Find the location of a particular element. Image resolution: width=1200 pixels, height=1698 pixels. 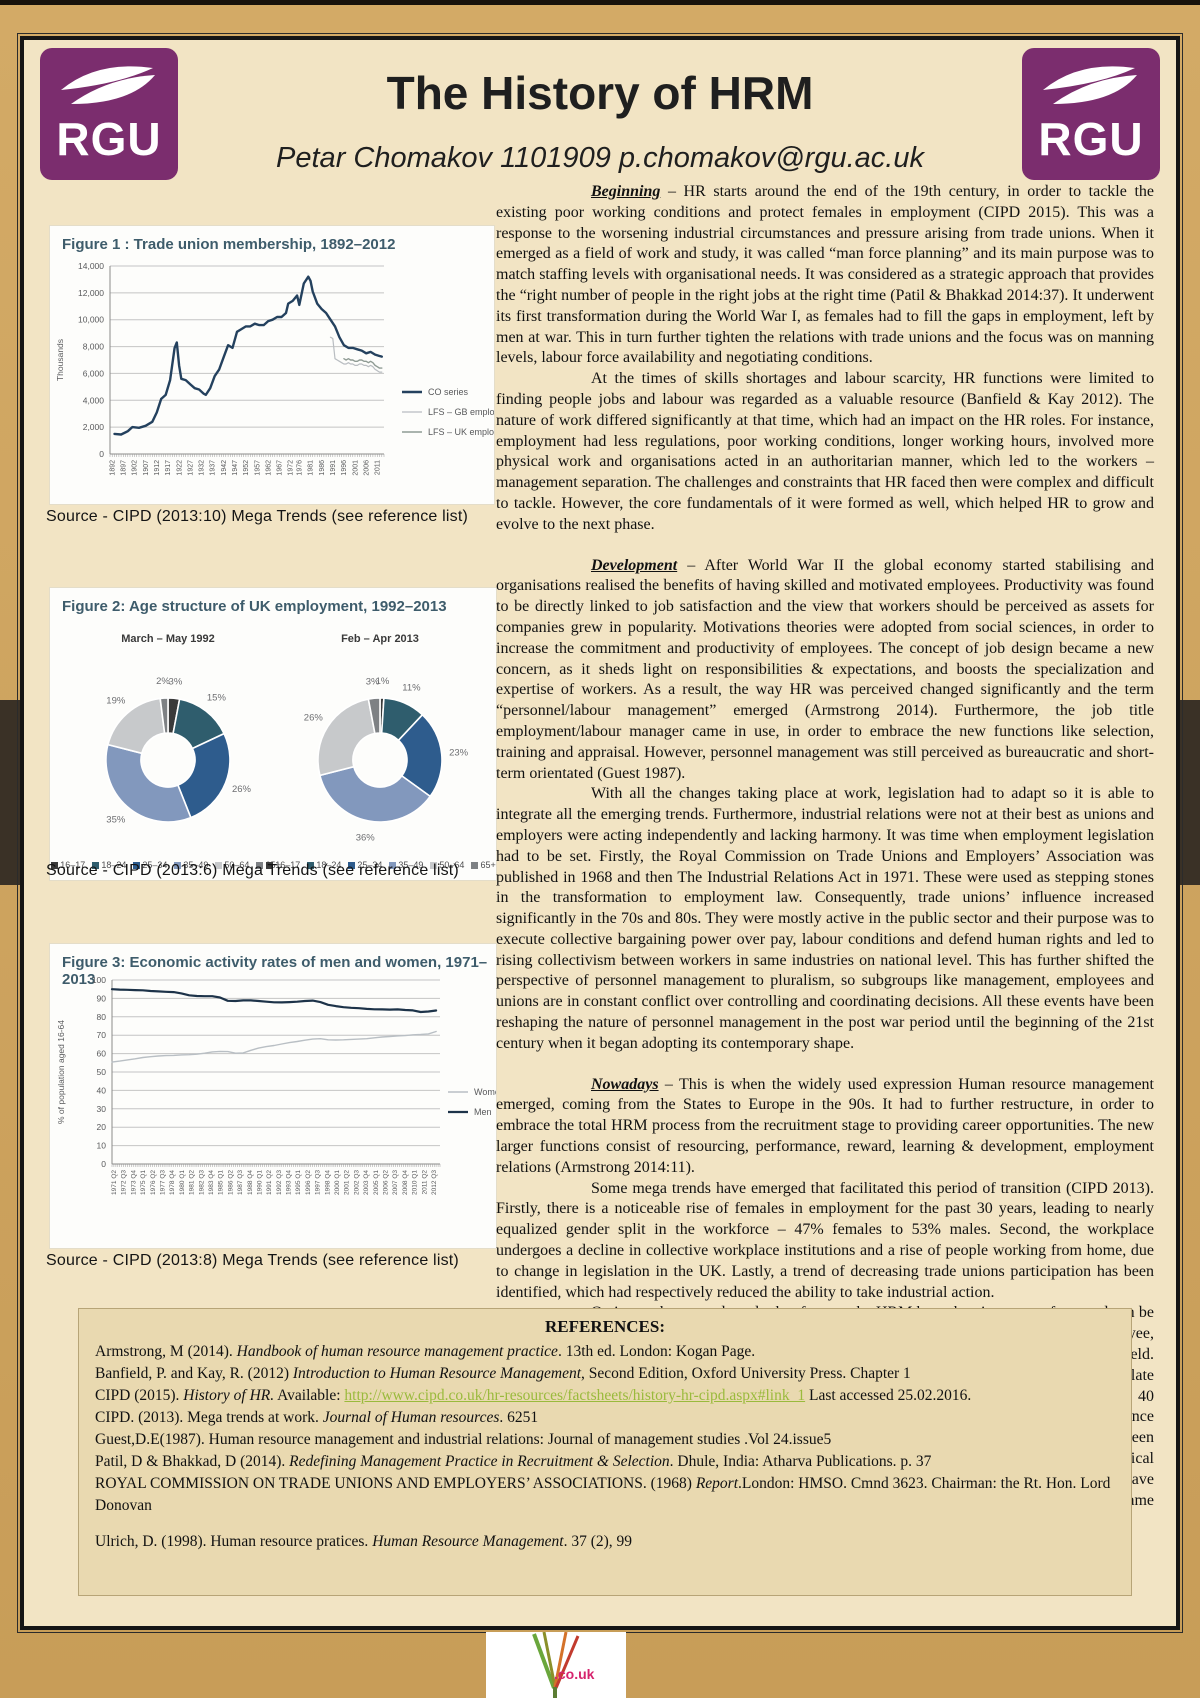

svg-text: Thousands is located at coordinates (60, 360).